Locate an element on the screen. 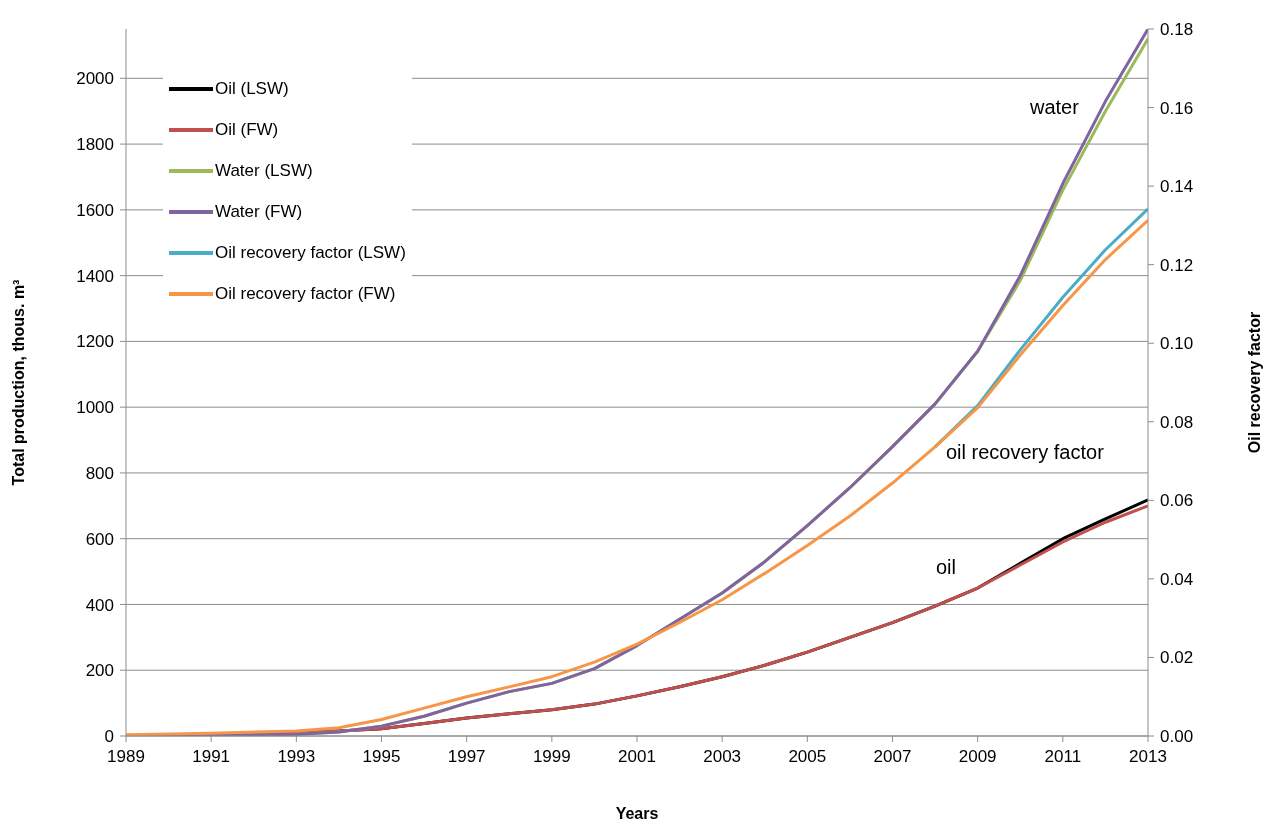  y2-tick-label: 0.02 is located at coordinates (1177, 658).